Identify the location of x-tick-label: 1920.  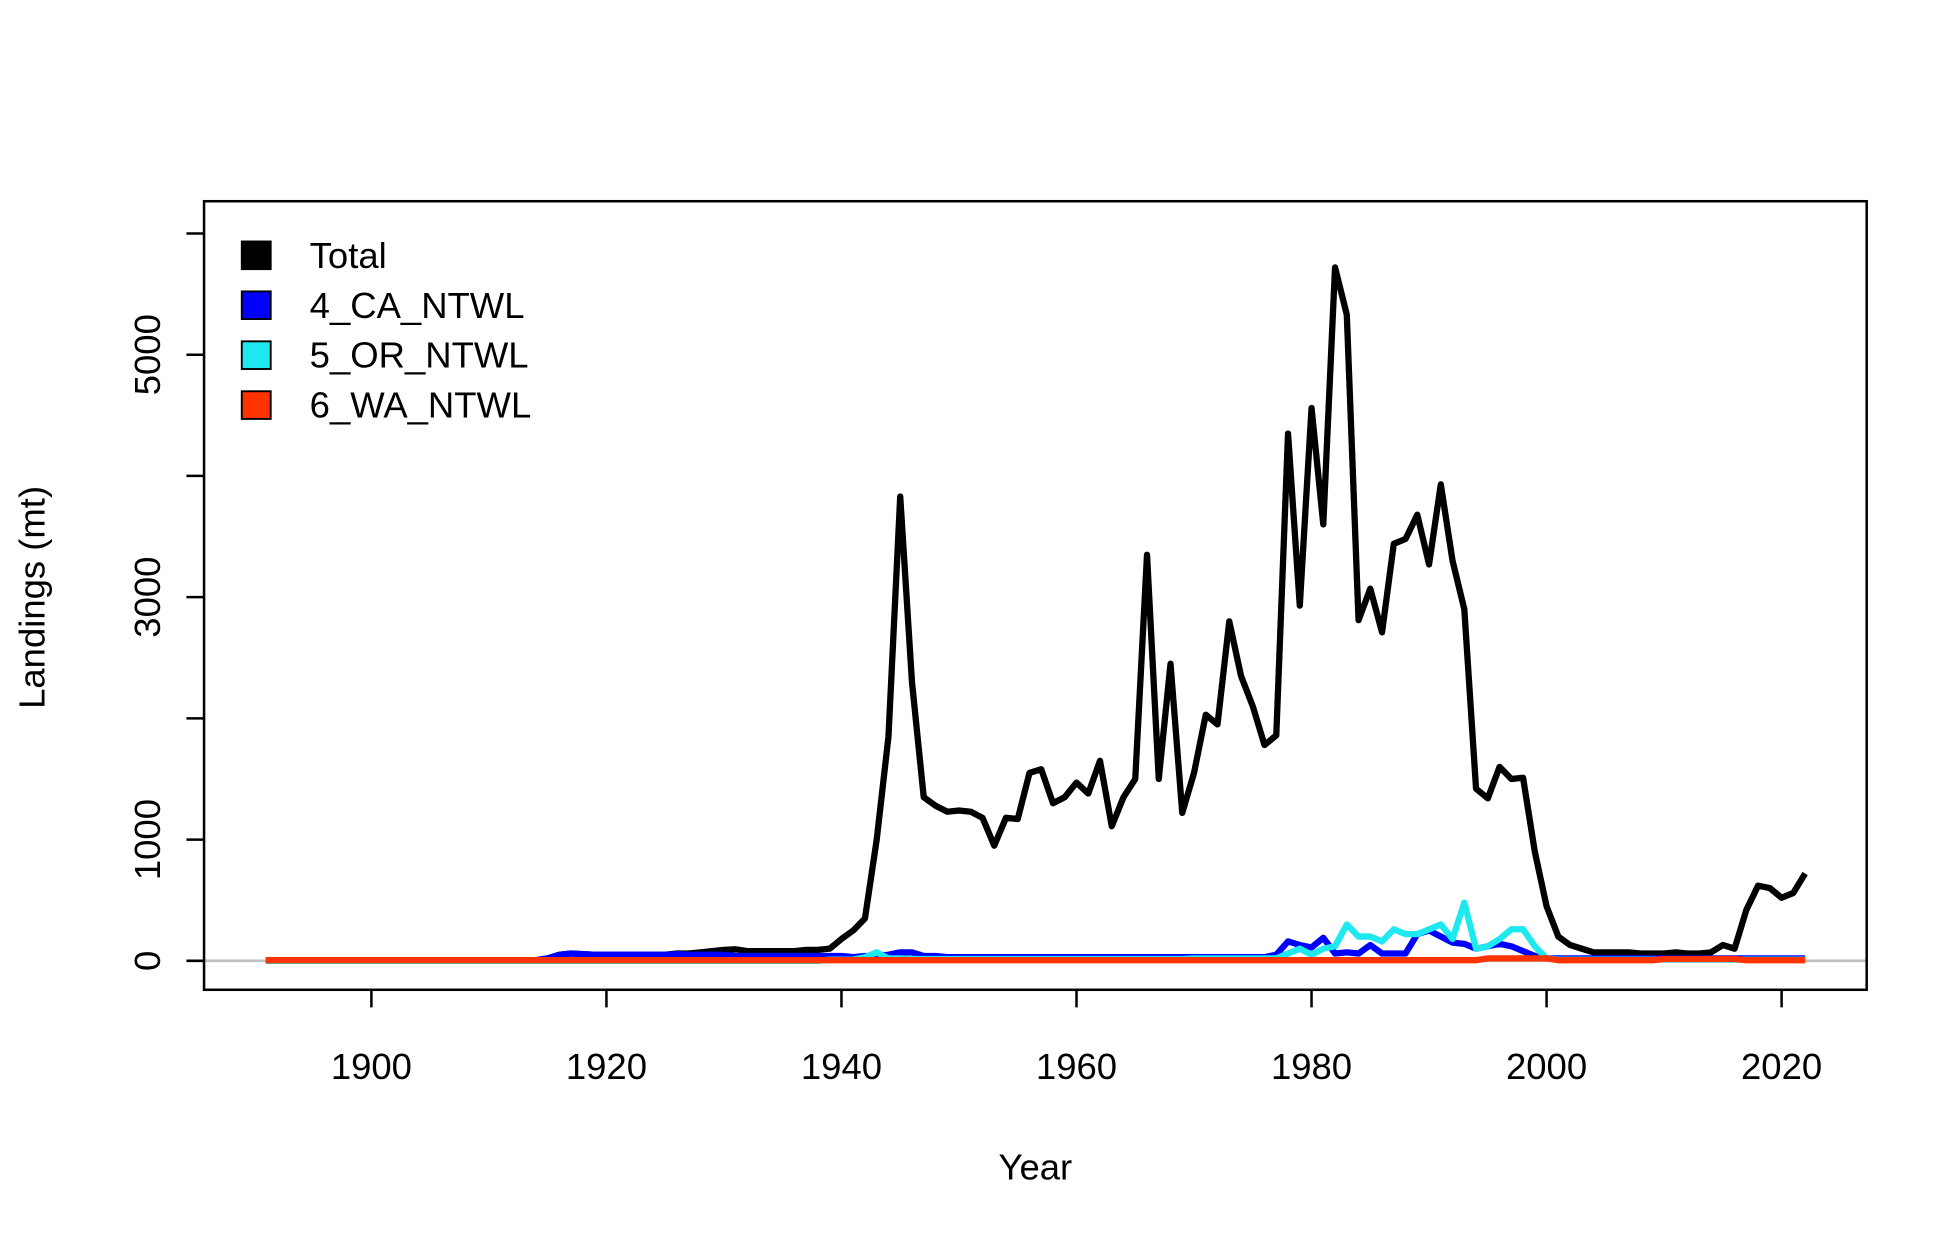
(606, 1066).